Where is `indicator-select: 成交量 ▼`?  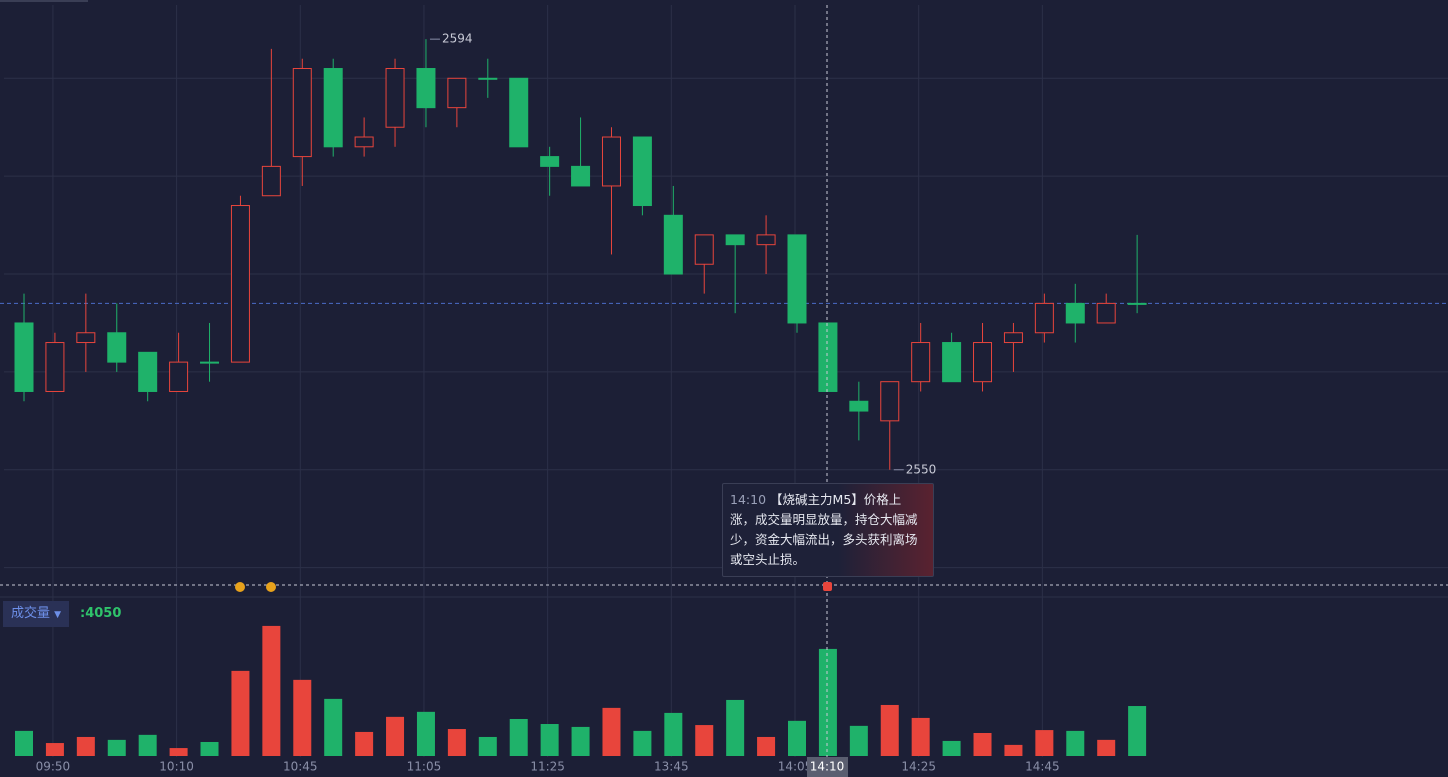 indicator-select: 成交量 ▼ is located at coordinates (36, 614).